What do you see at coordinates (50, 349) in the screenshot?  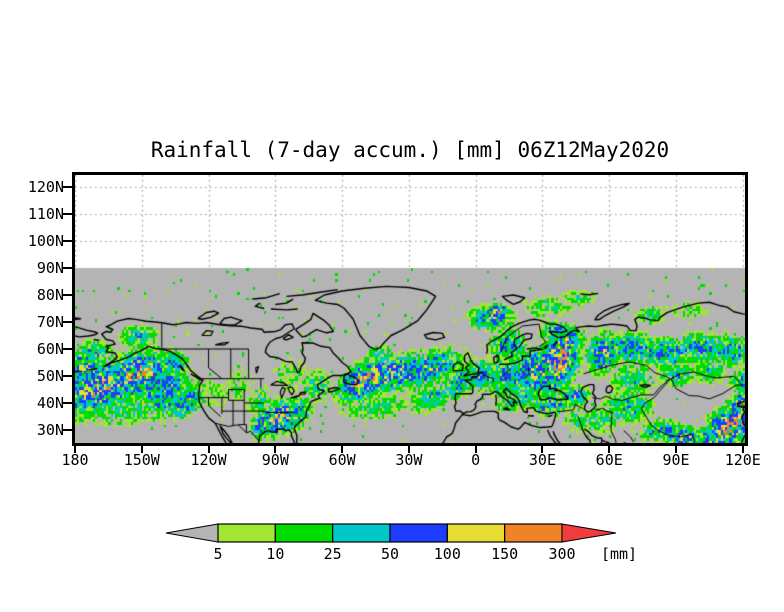 I see `y-axis-tick-label: 60N` at bounding box center [50, 349].